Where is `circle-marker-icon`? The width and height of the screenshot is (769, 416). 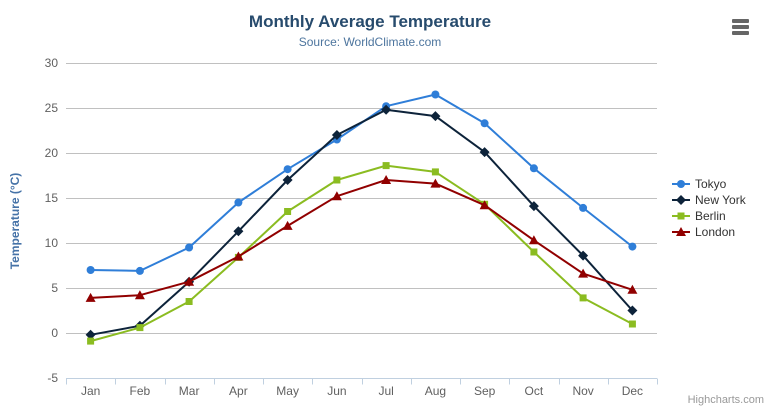 circle-marker-icon is located at coordinates (681, 184).